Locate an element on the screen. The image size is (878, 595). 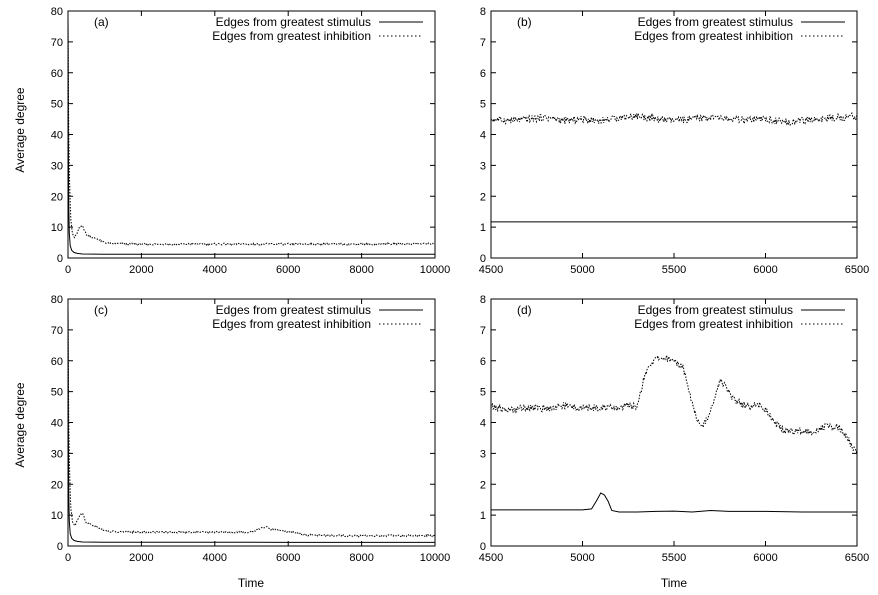
panel-label: (d) is located at coordinates (524, 310).